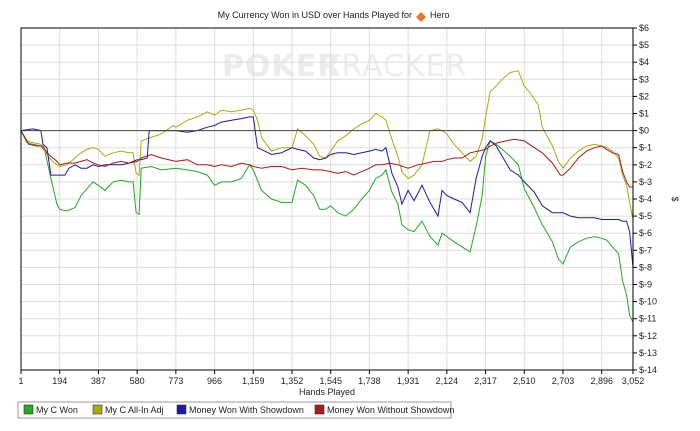  I want to click on y-axis-title: $, so click(675, 198).